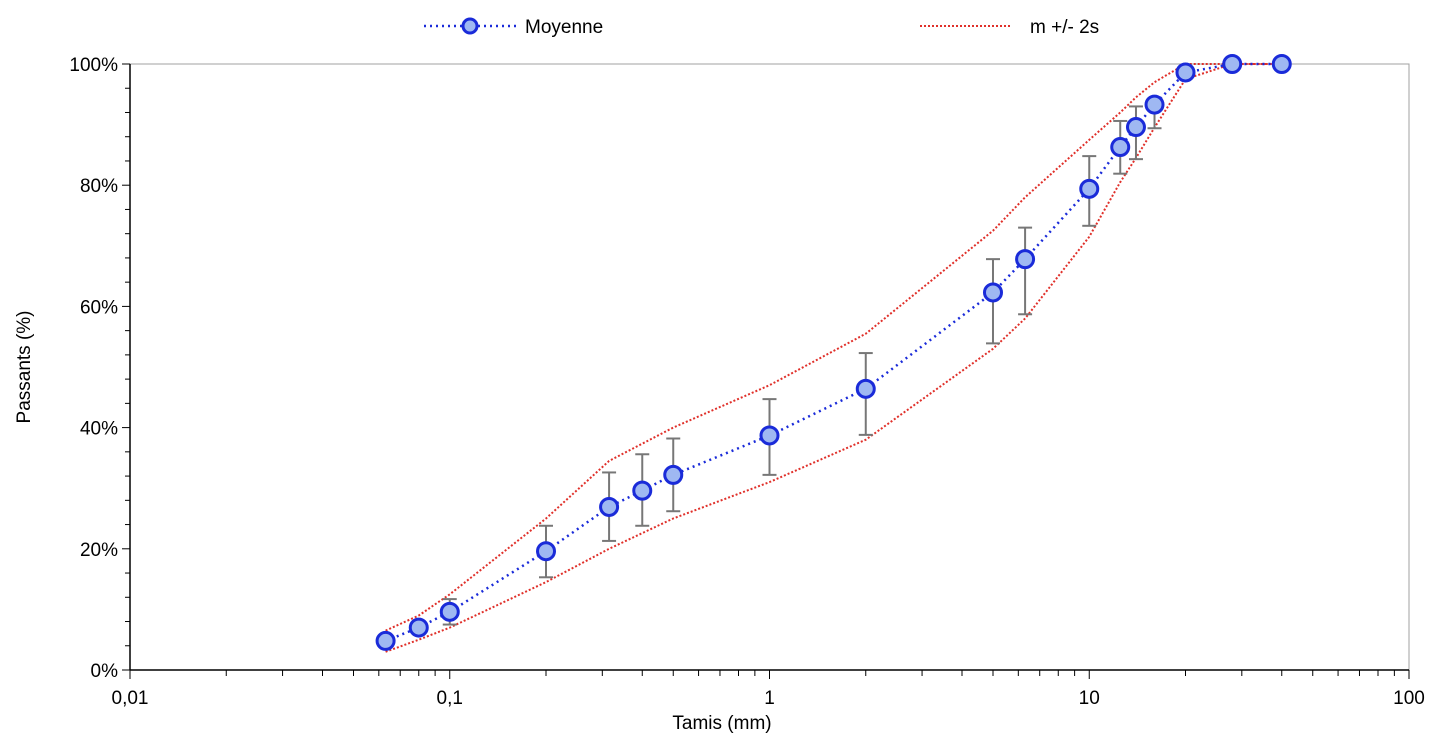  What do you see at coordinates (99, 550) in the screenshot?
I see `y-tick-label: 20%` at bounding box center [99, 550].